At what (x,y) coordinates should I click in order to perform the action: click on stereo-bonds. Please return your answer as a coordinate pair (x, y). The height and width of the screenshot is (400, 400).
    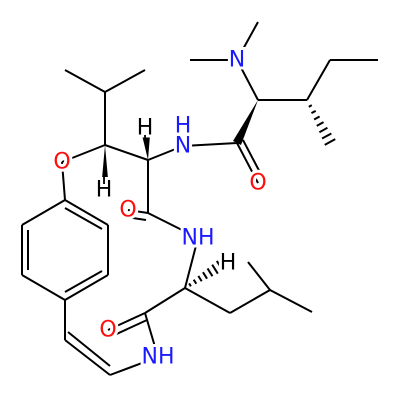
    Looking at the image, I should click on (179, 145).